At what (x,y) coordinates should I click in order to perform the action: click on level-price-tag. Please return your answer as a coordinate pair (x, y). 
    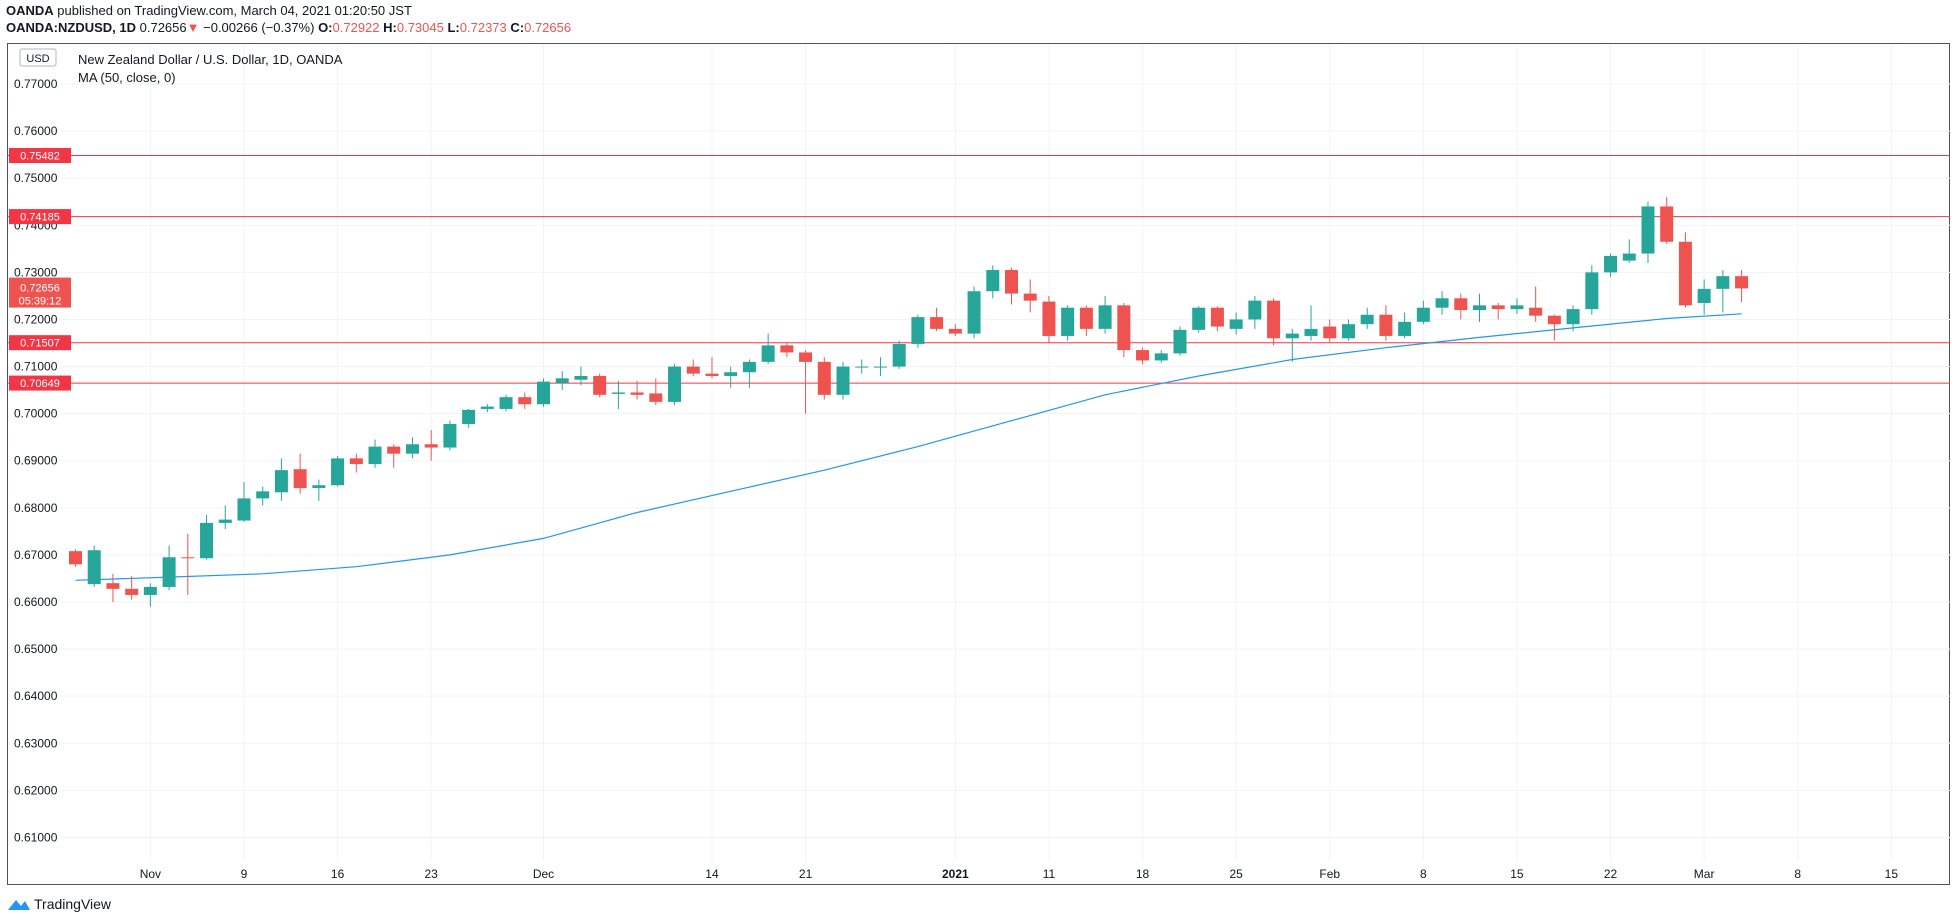
    Looking at the image, I should click on (40, 156).